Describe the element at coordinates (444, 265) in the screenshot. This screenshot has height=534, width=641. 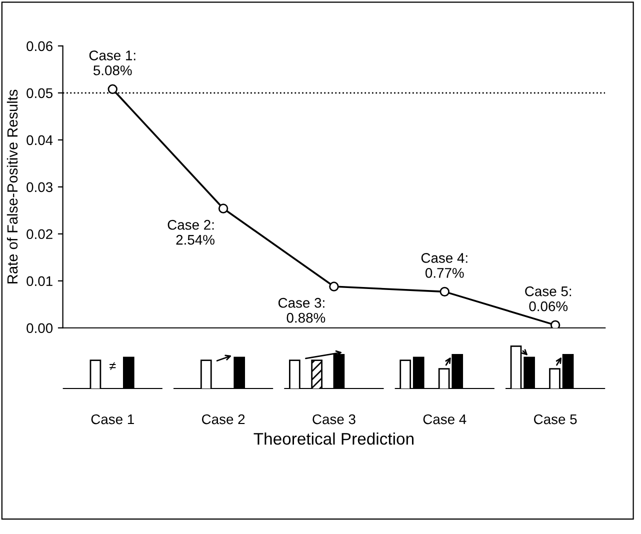
I see `annotation: Case 4: 0.77%` at that location.